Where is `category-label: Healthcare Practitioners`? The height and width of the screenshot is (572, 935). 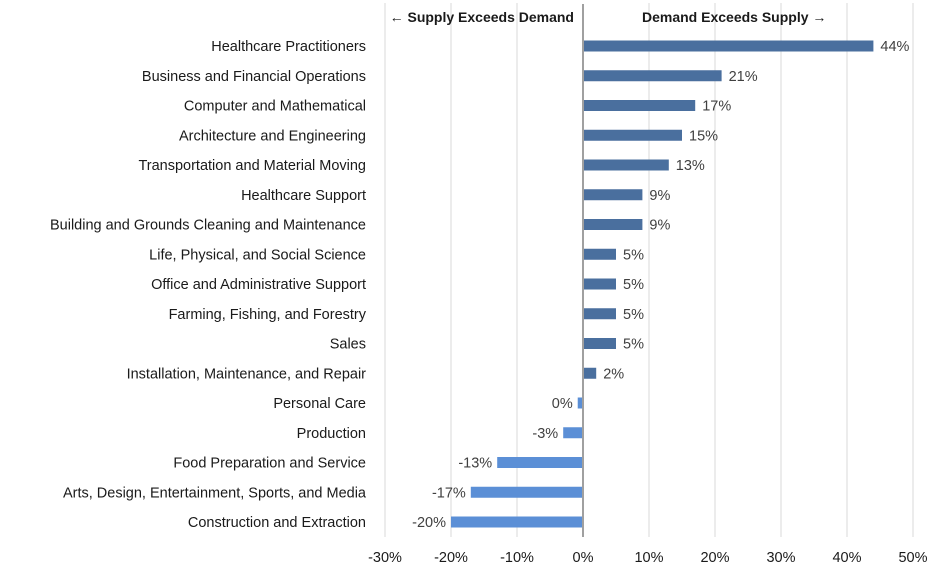 category-label: Healthcare Practitioners is located at coordinates (288, 47).